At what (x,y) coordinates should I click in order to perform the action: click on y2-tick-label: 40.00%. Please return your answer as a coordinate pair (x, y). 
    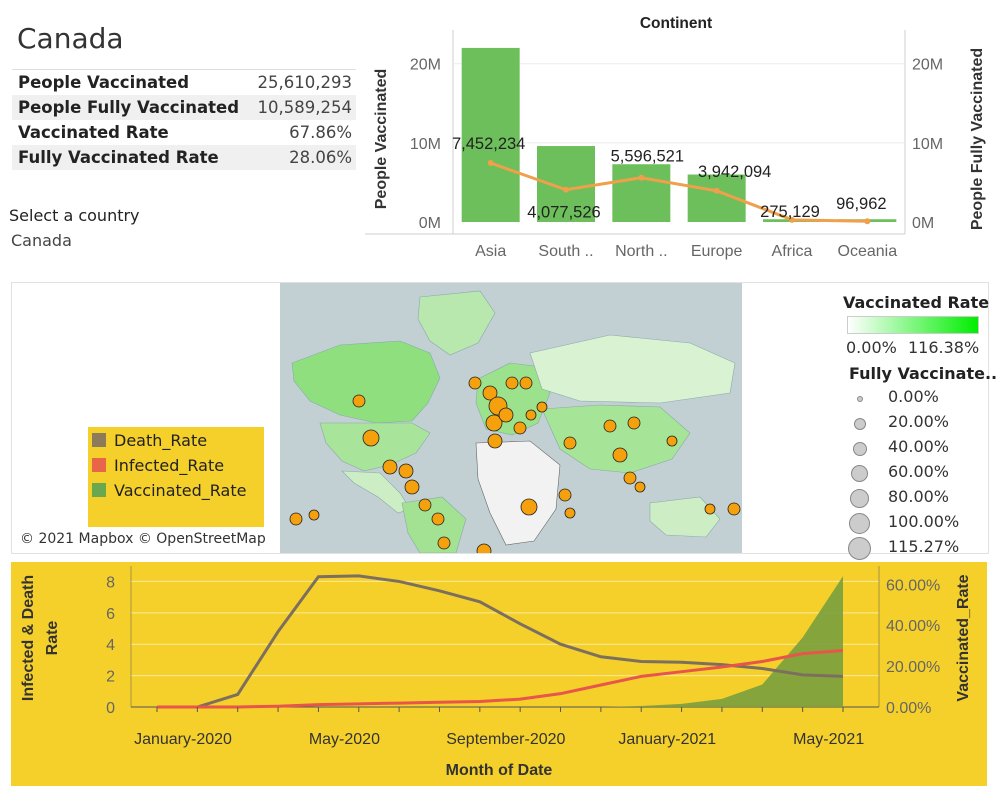
    Looking at the image, I should click on (913, 626).